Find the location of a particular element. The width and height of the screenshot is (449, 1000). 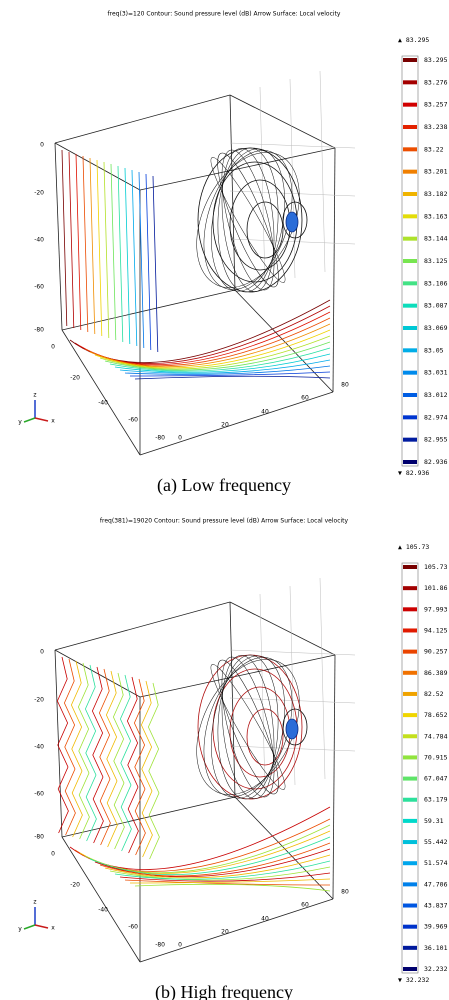

caption: (b) High frequency is located at coordinates (224, 991).